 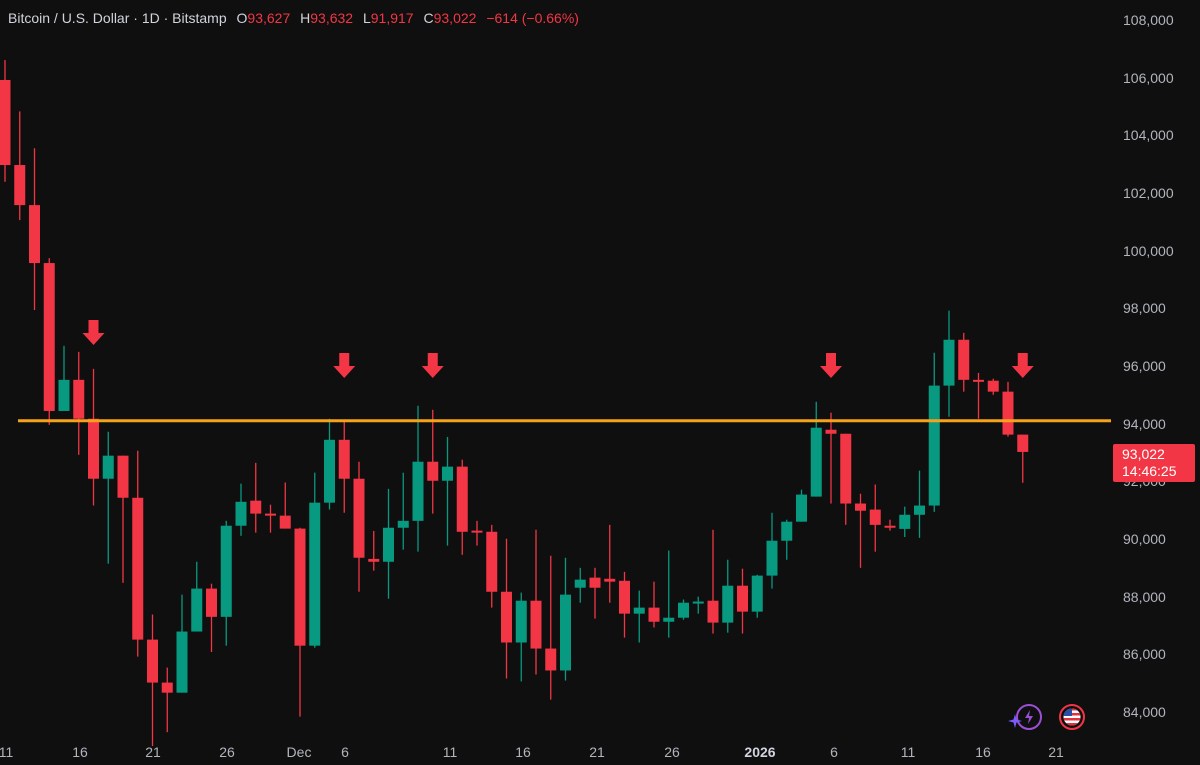 What do you see at coordinates (1144, 596) in the screenshot?
I see `price-tick-label: 88,000` at bounding box center [1144, 596].